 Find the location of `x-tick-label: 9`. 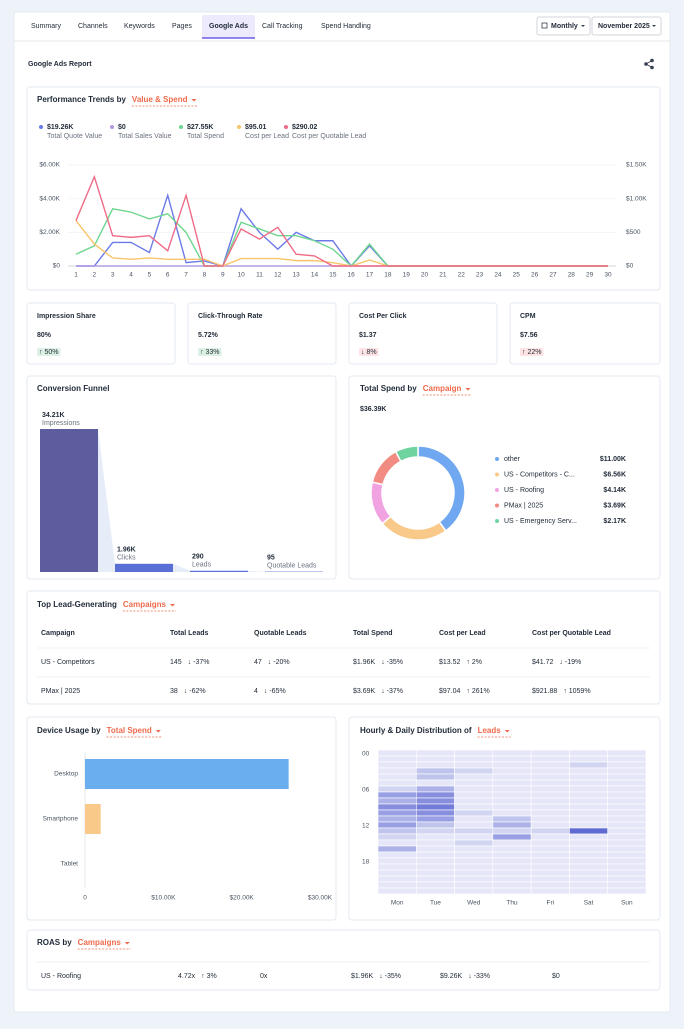

x-tick-label: 9 is located at coordinates (223, 275).